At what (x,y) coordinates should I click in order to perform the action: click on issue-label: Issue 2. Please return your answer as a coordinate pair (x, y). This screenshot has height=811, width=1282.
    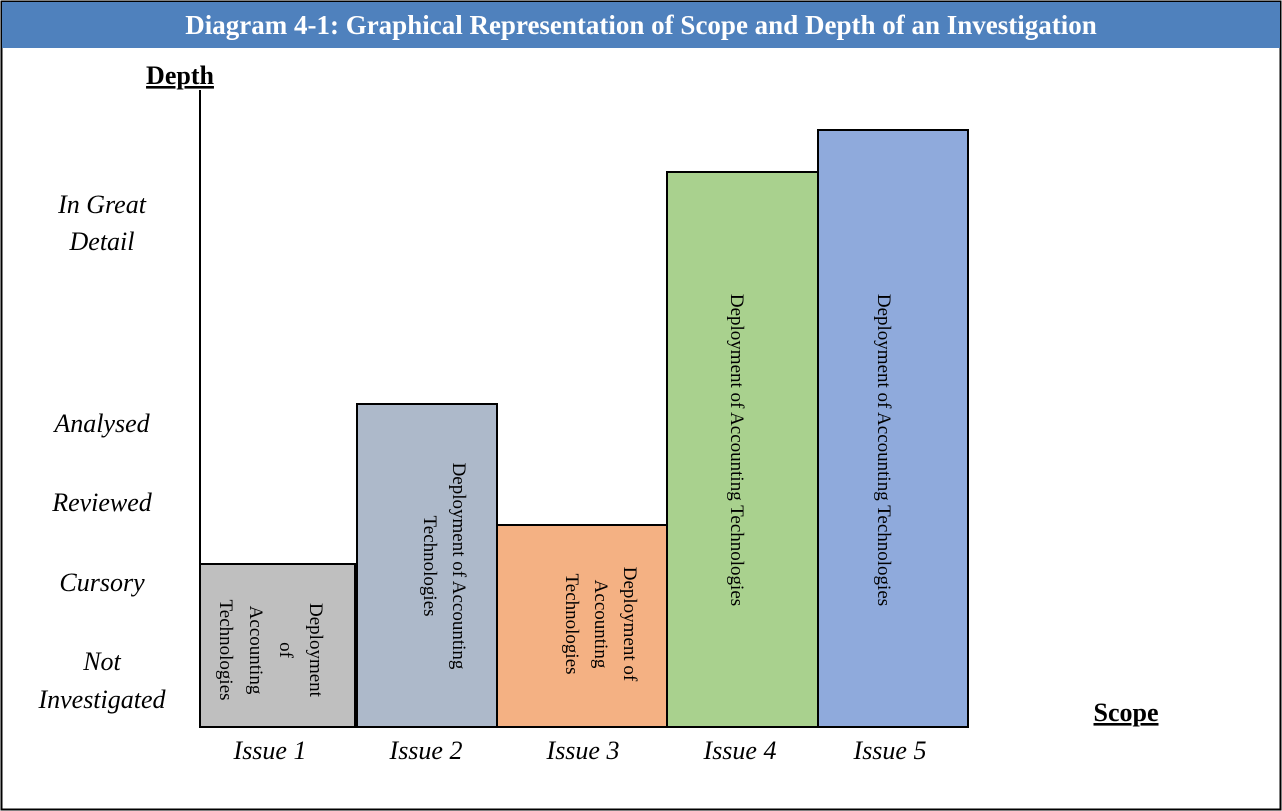
    Looking at the image, I should click on (426, 750).